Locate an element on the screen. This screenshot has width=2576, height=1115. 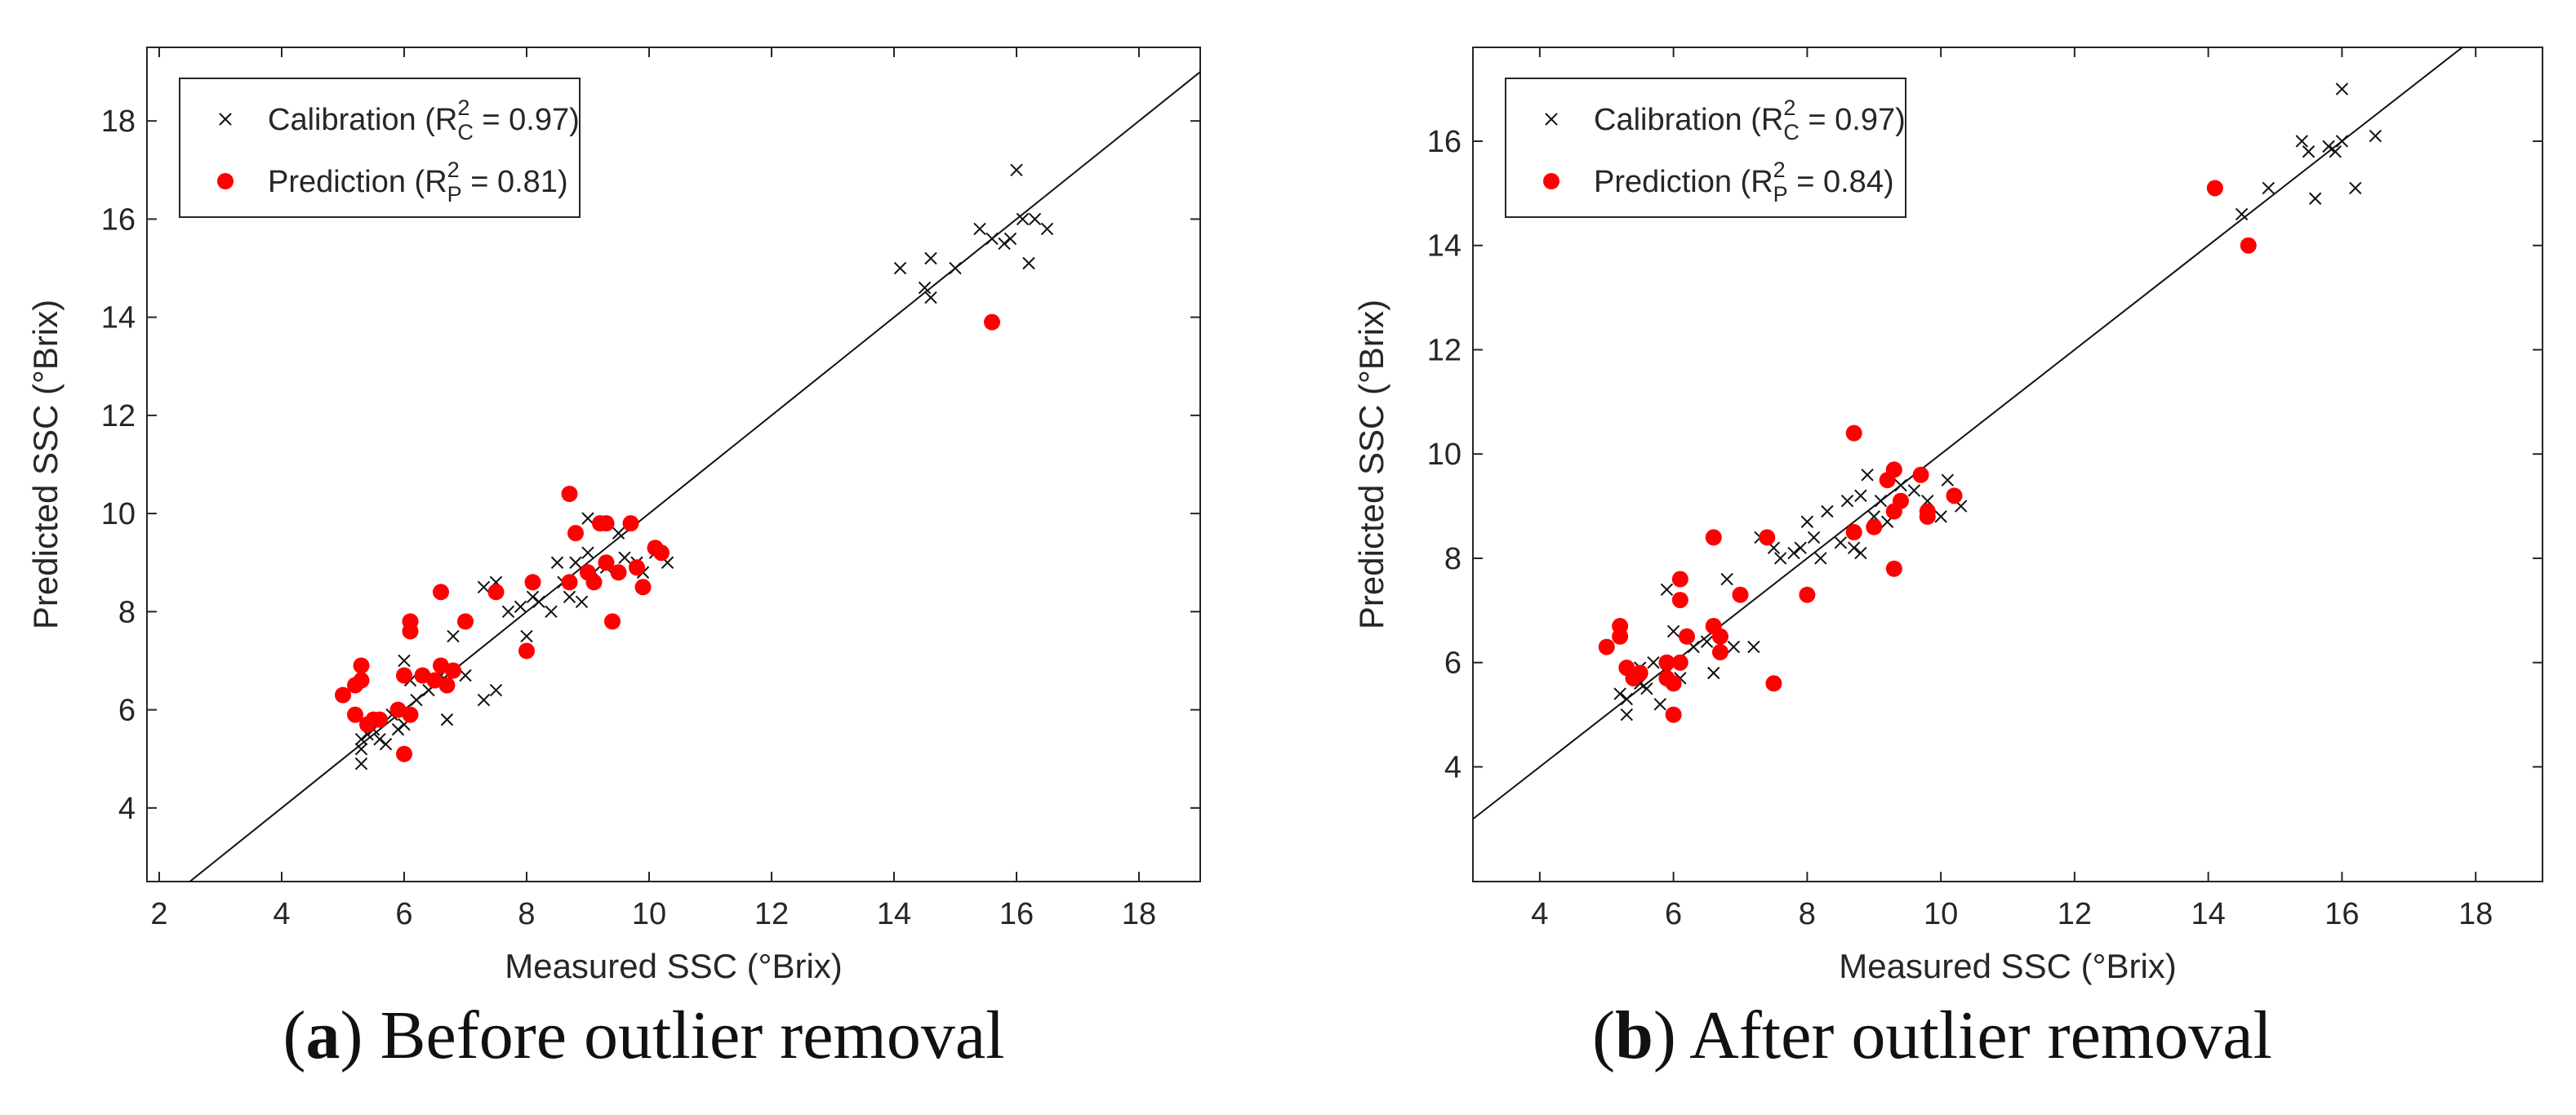
y-tick-label: 12 is located at coordinates (1445, 350).